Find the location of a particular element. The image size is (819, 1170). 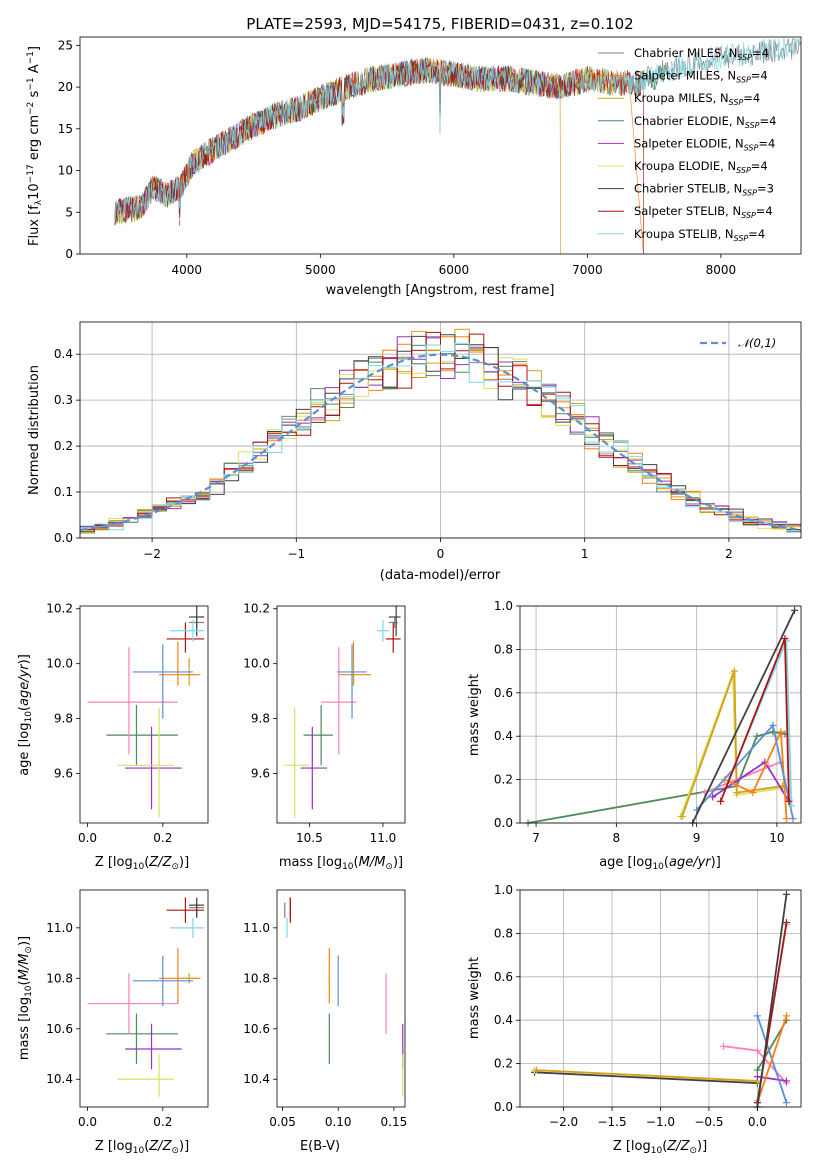

y-tick-label: 5 is located at coordinates (69, 212).